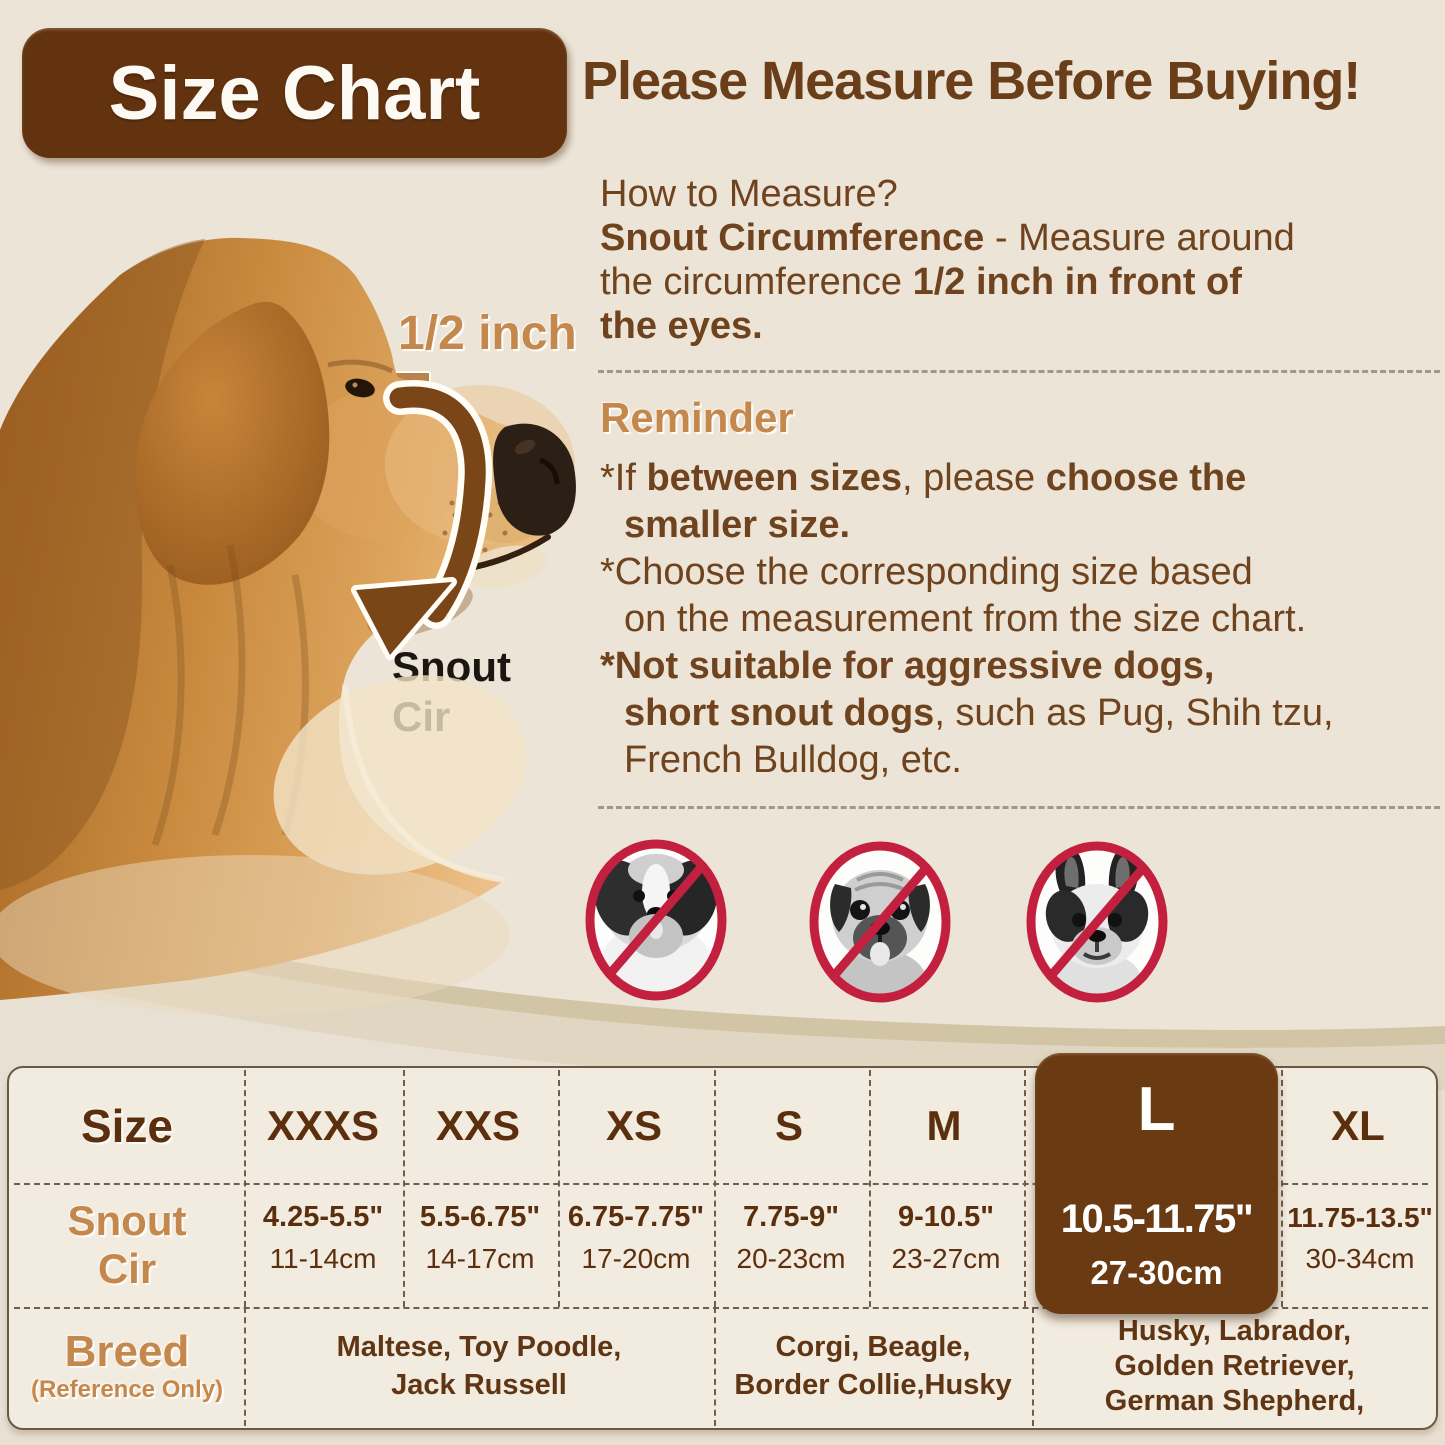  Describe the element at coordinates (1360, 1238) in the screenshot. I see `snout-value-xl: 11.75-13.5" 30-34cm` at that location.